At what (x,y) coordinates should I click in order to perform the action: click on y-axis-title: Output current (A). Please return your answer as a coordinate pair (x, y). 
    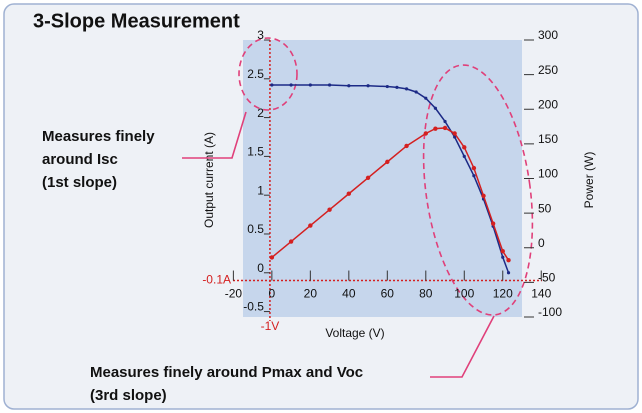
    Looking at the image, I should click on (209, 180).